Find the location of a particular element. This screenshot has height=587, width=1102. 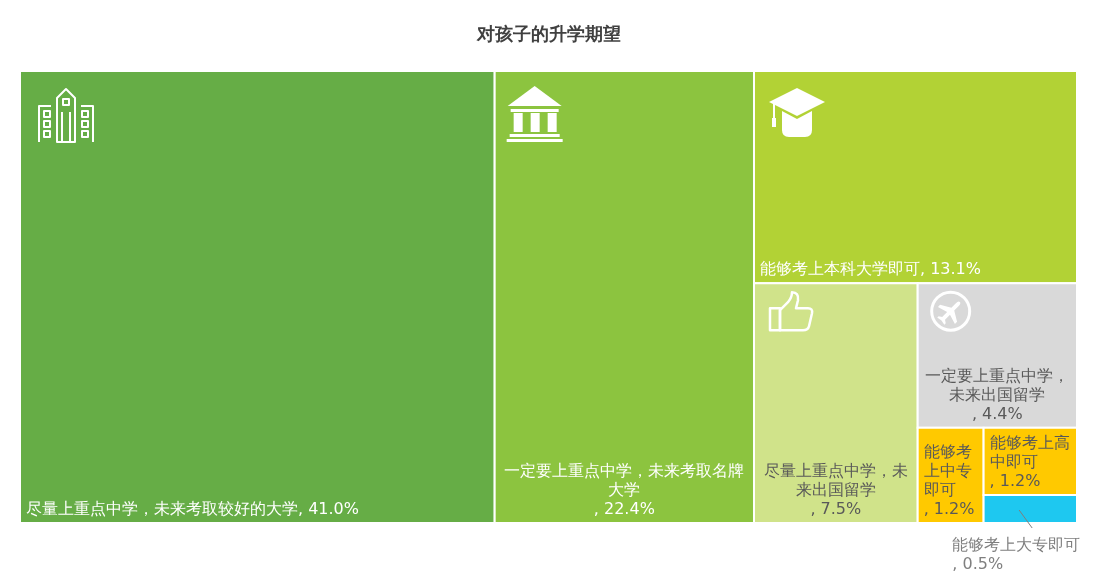

data-label: , 13.1% is located at coordinates (950, 269).